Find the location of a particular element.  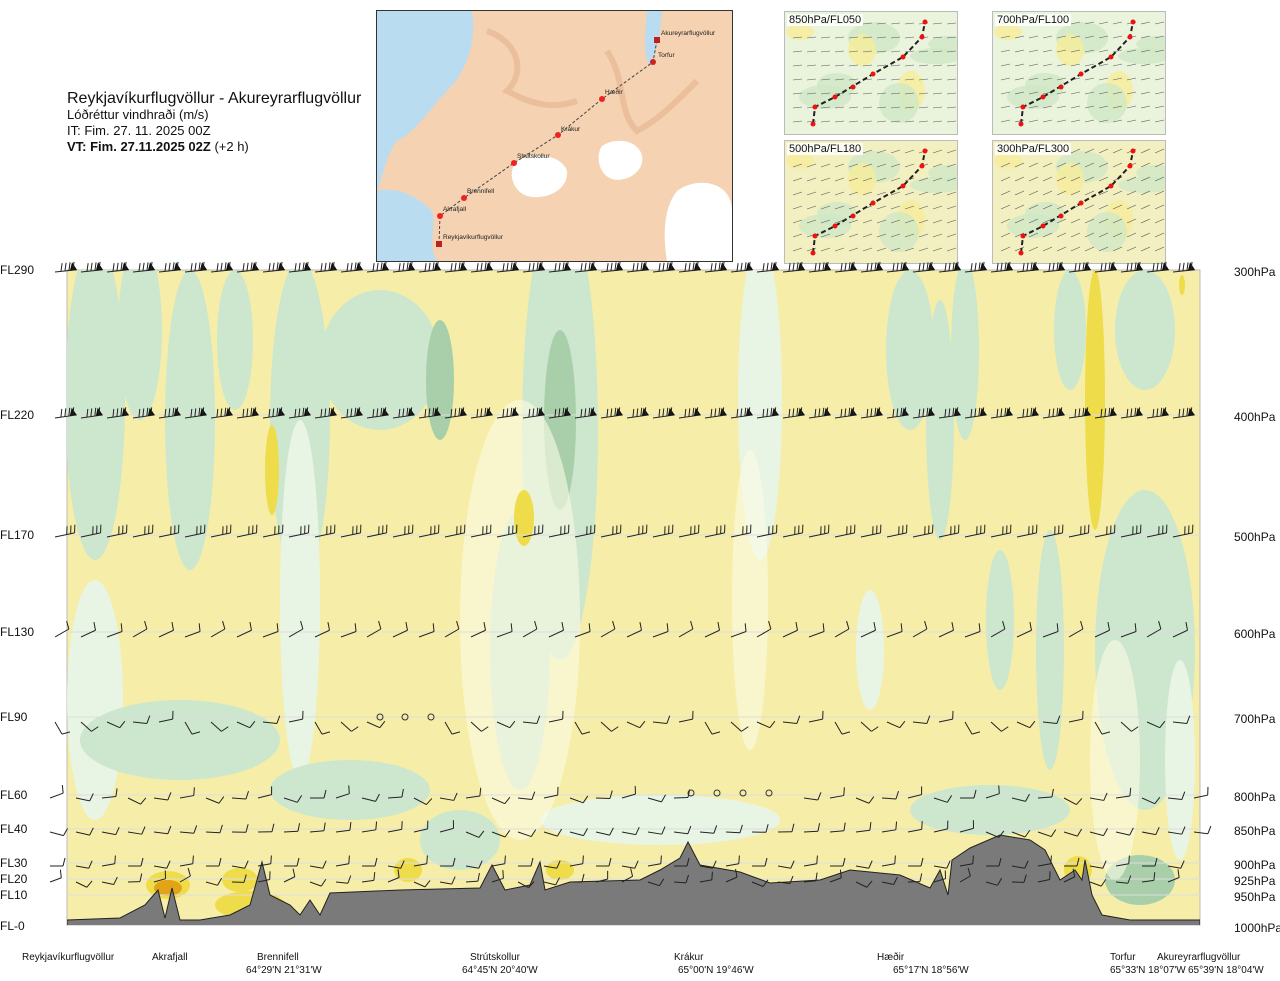

location-coord: 65°17'N 18°56'W is located at coordinates (931, 970).